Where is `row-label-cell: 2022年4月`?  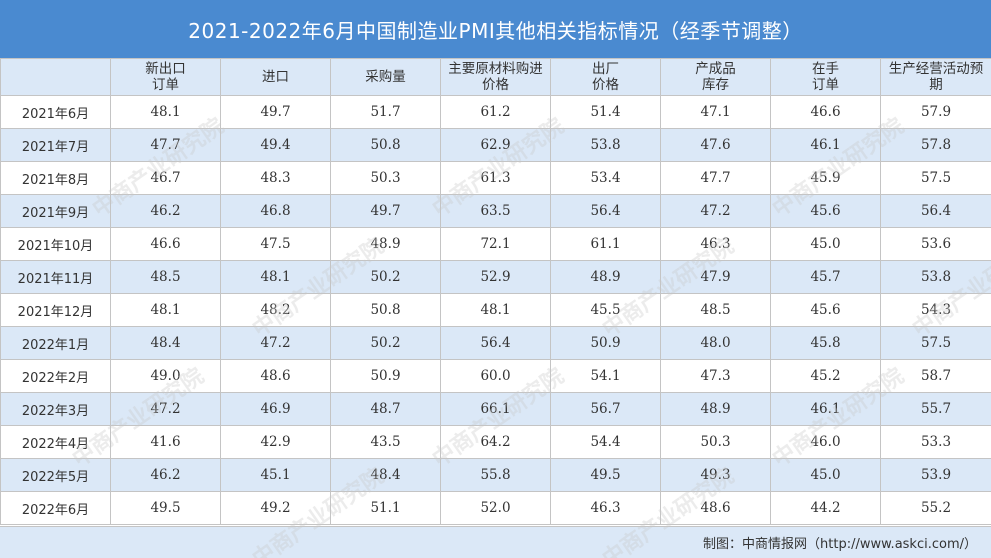
row-label-cell: 2022年4月 is located at coordinates (55, 442).